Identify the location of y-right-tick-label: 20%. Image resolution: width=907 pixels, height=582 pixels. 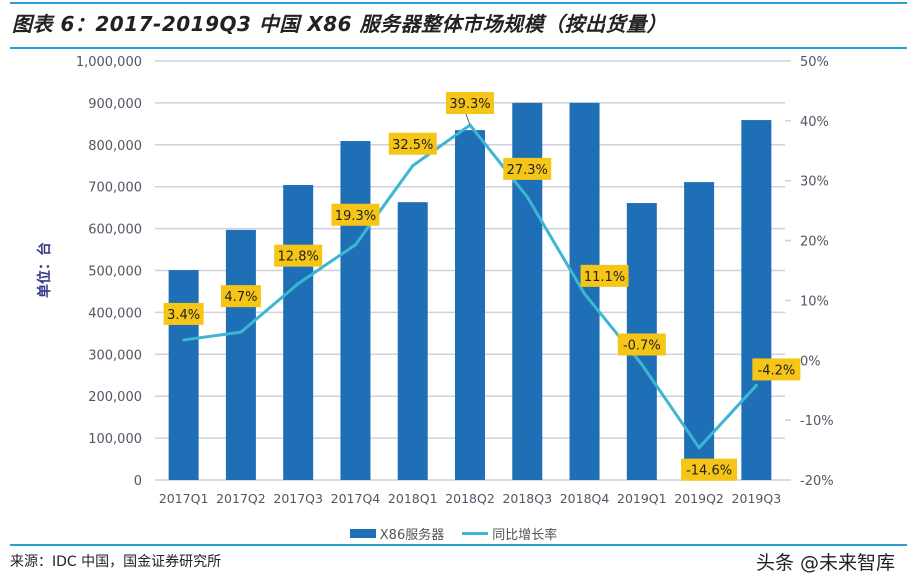
(814, 242).